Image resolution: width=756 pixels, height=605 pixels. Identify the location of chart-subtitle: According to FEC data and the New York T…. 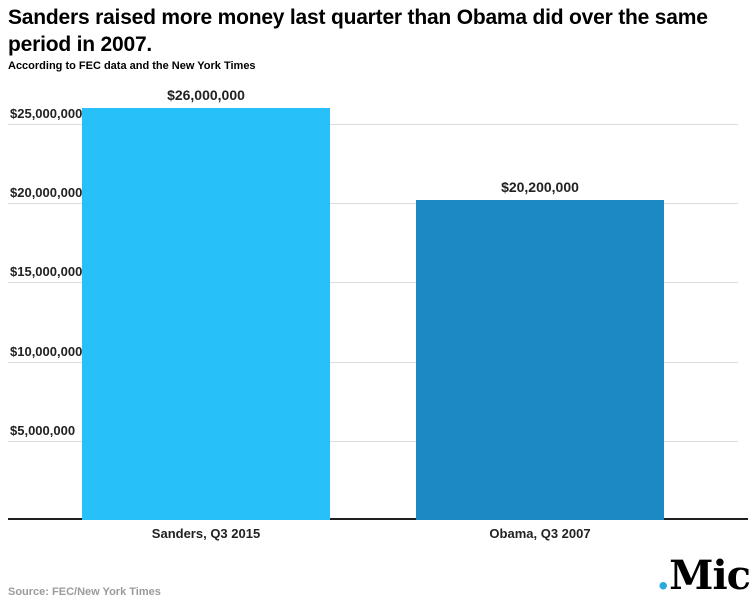
(132, 66).